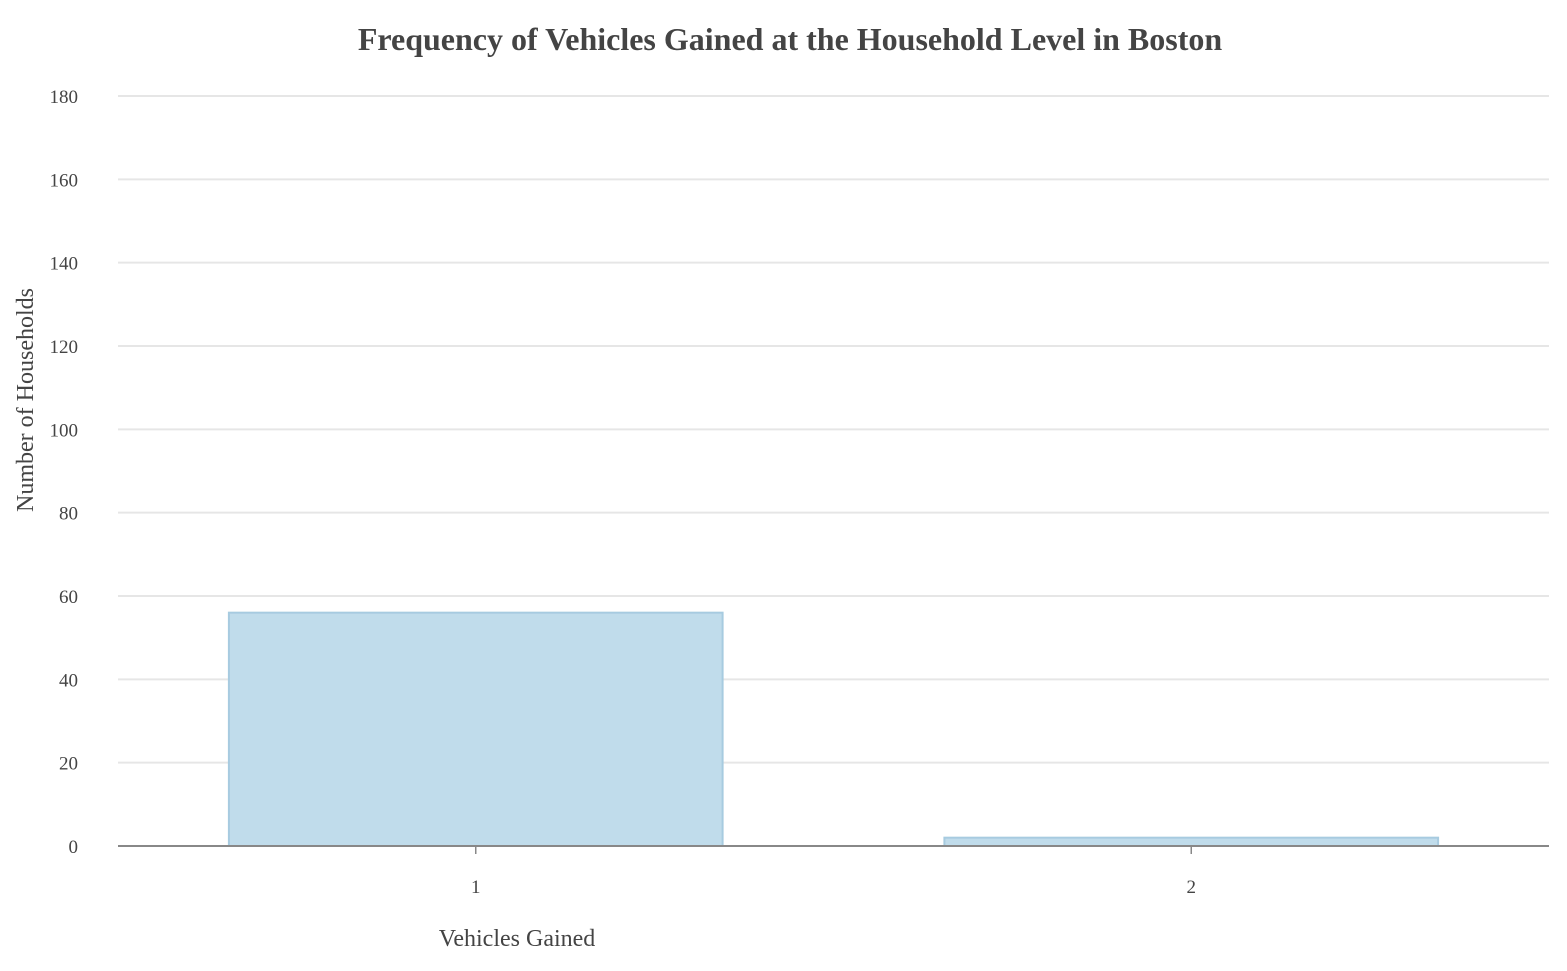  Describe the element at coordinates (64, 97) in the screenshot. I see `y-tick-label: 180` at that location.